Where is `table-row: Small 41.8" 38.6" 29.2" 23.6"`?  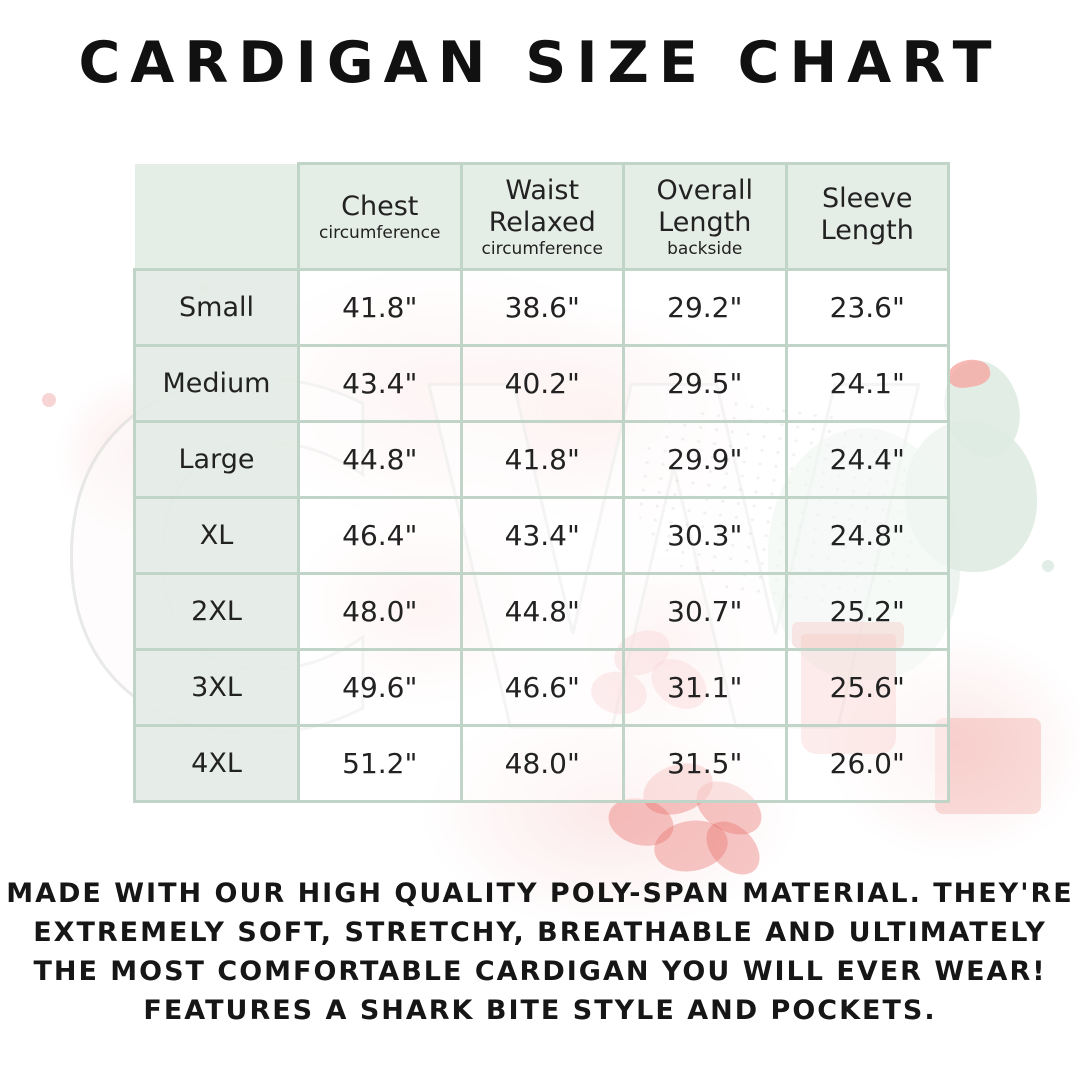 table-row: Small 41.8" 38.6" 29.2" 23.6" is located at coordinates (541, 307).